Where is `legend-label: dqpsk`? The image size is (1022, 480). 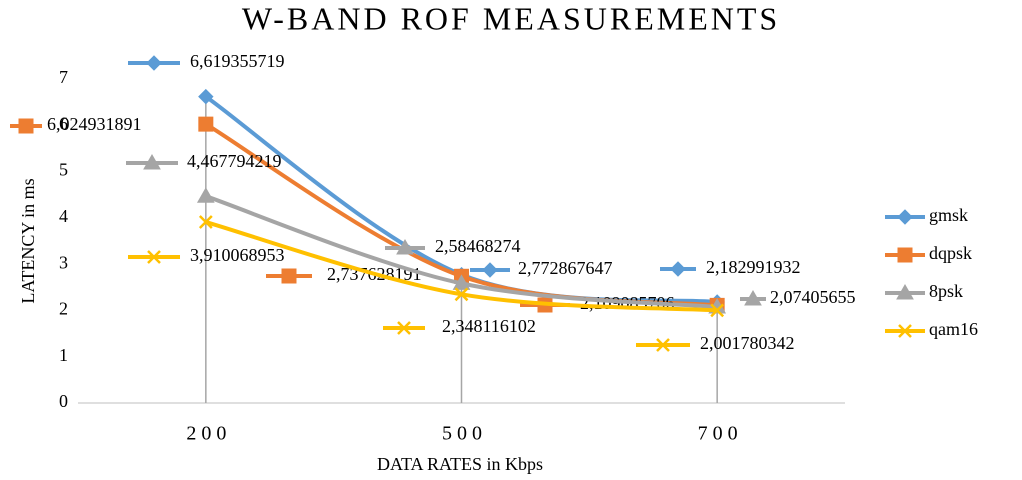
legend-label: dqpsk is located at coordinates (950, 253).